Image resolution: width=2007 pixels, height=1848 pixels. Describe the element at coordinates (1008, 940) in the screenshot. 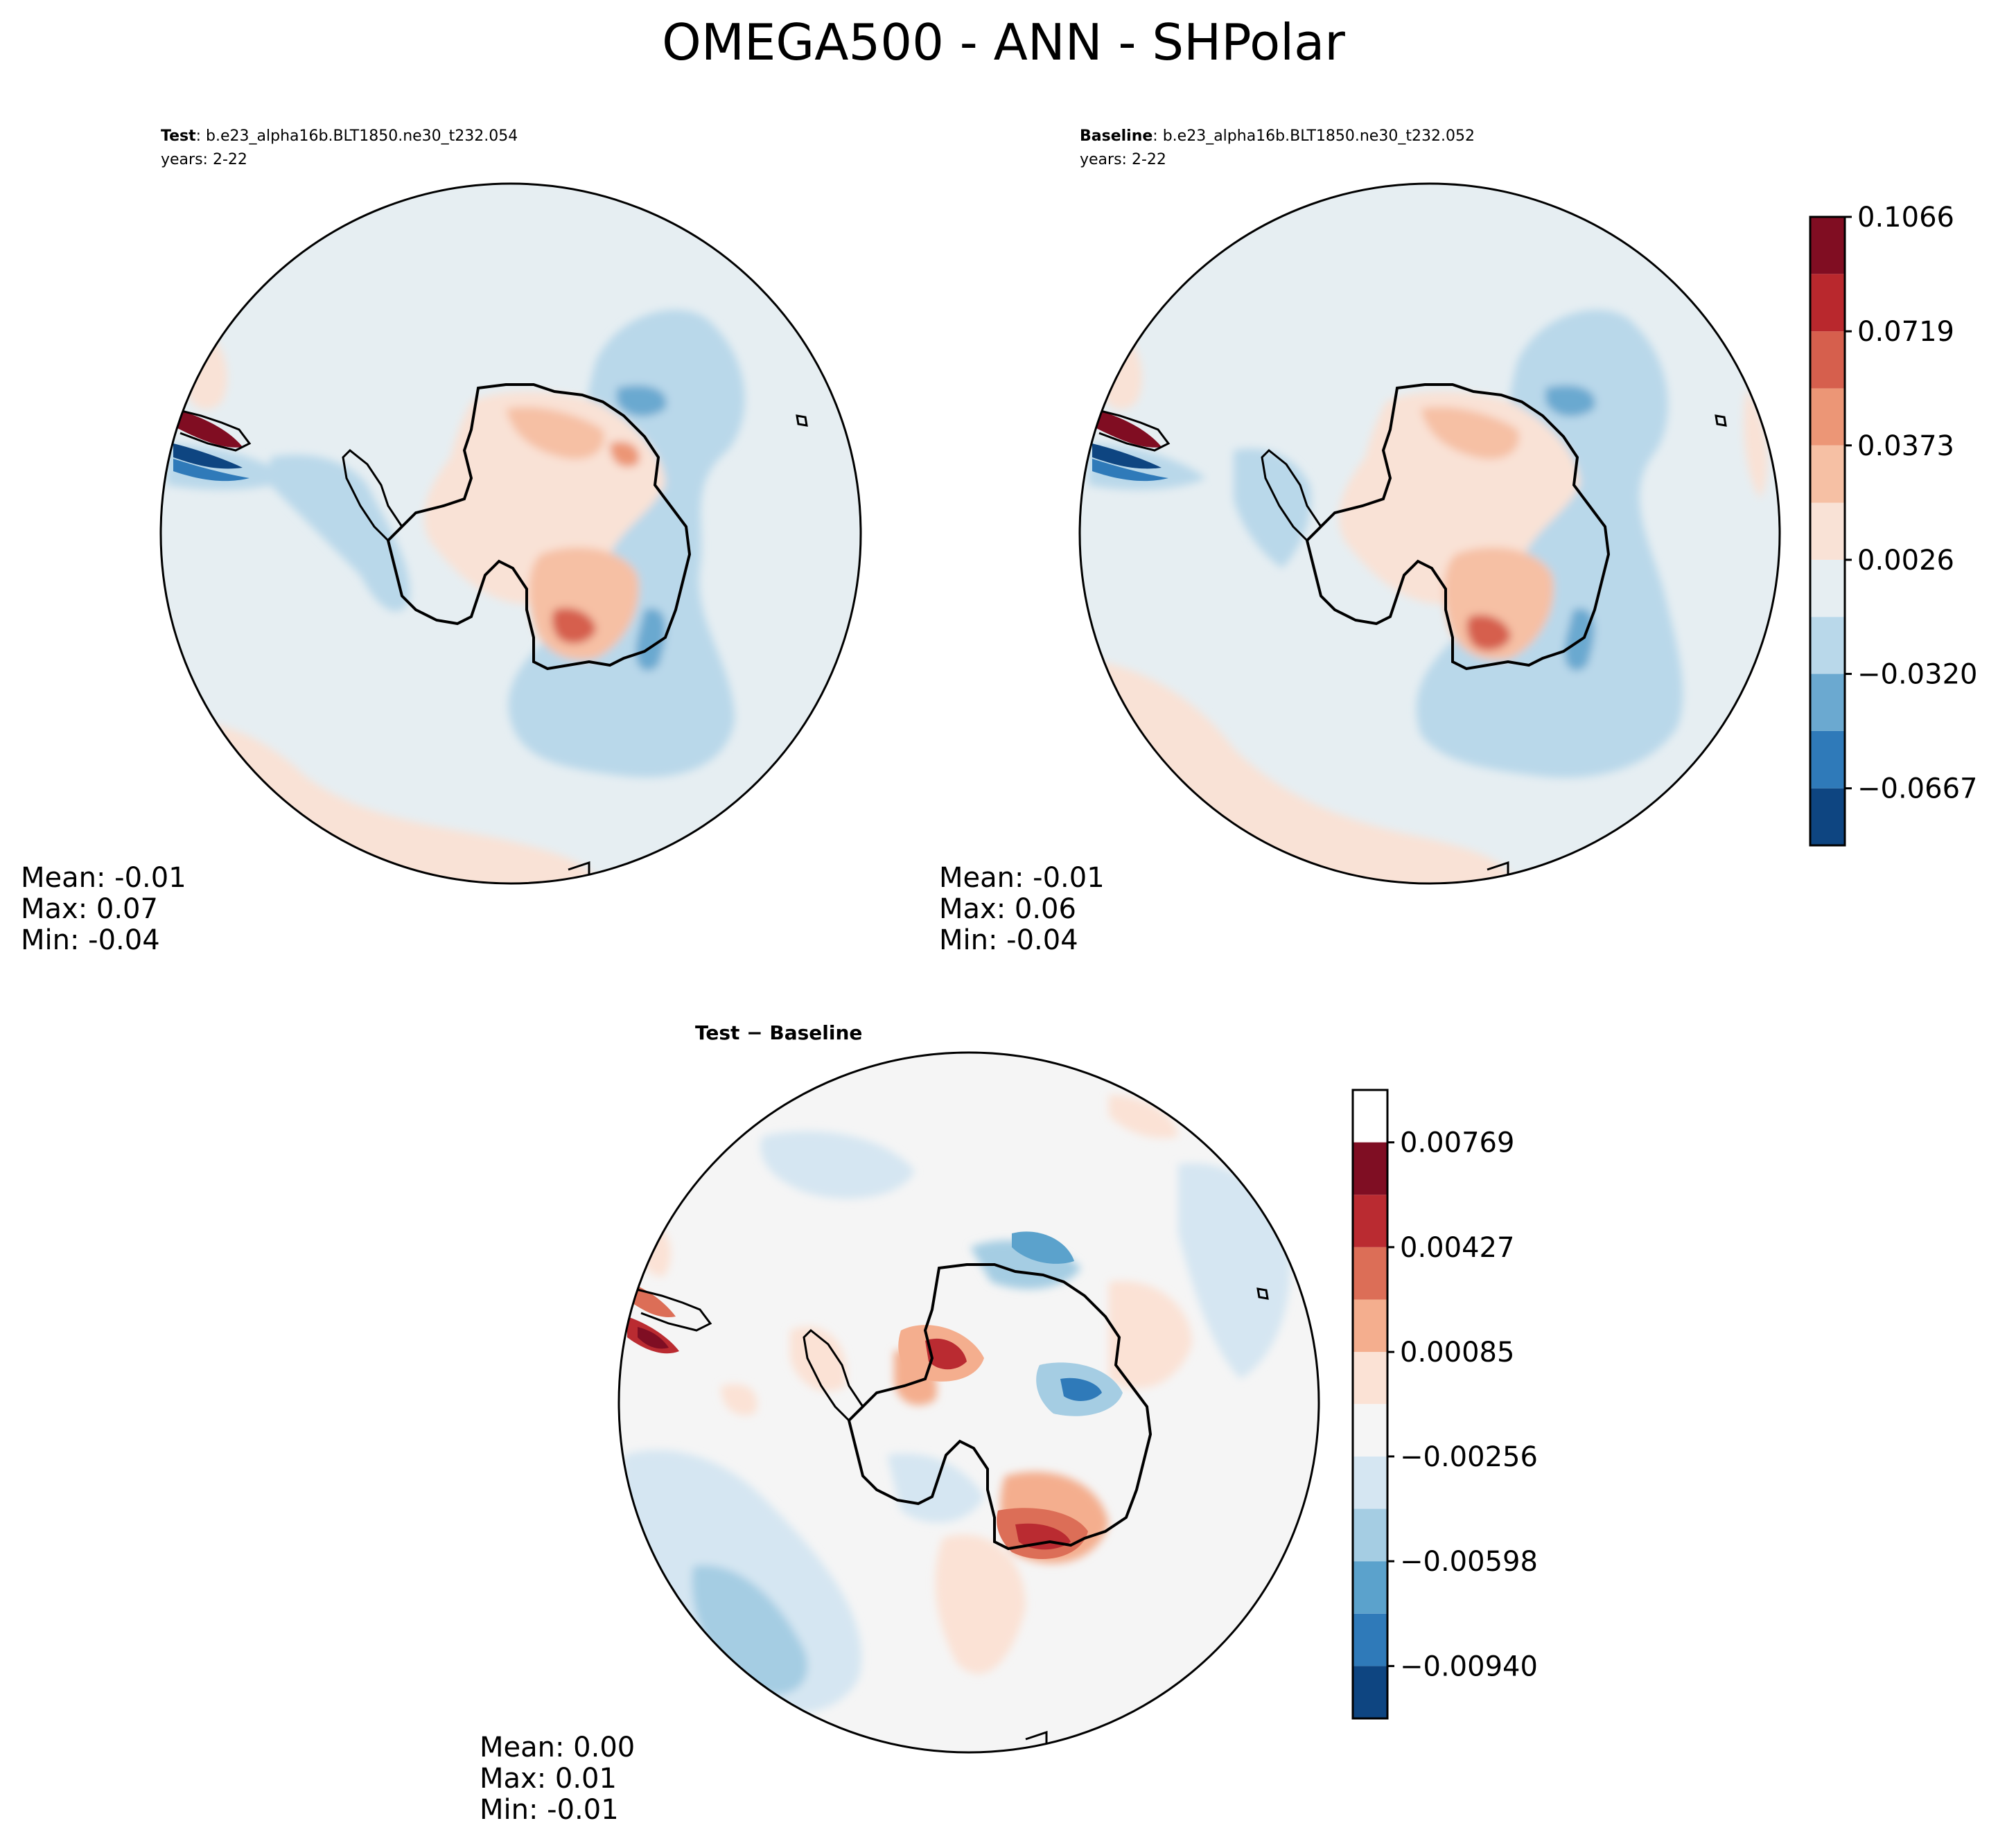

I see `baseline-min: Min: -0.04` at that location.